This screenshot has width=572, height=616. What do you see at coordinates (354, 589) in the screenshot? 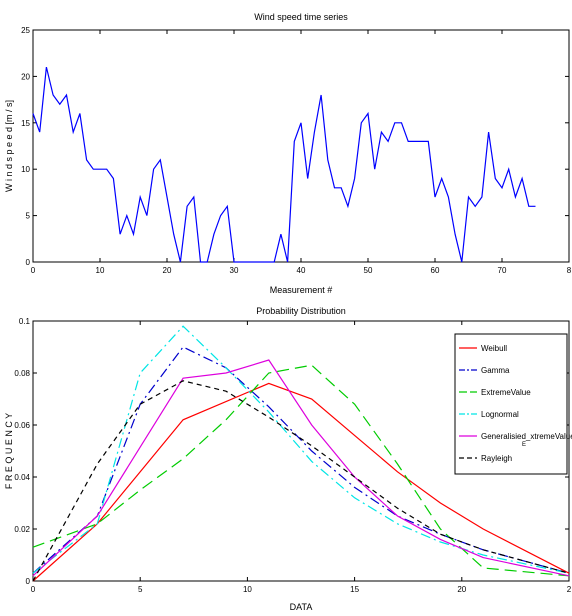
I see `x-tick-label: 15` at bounding box center [354, 589].